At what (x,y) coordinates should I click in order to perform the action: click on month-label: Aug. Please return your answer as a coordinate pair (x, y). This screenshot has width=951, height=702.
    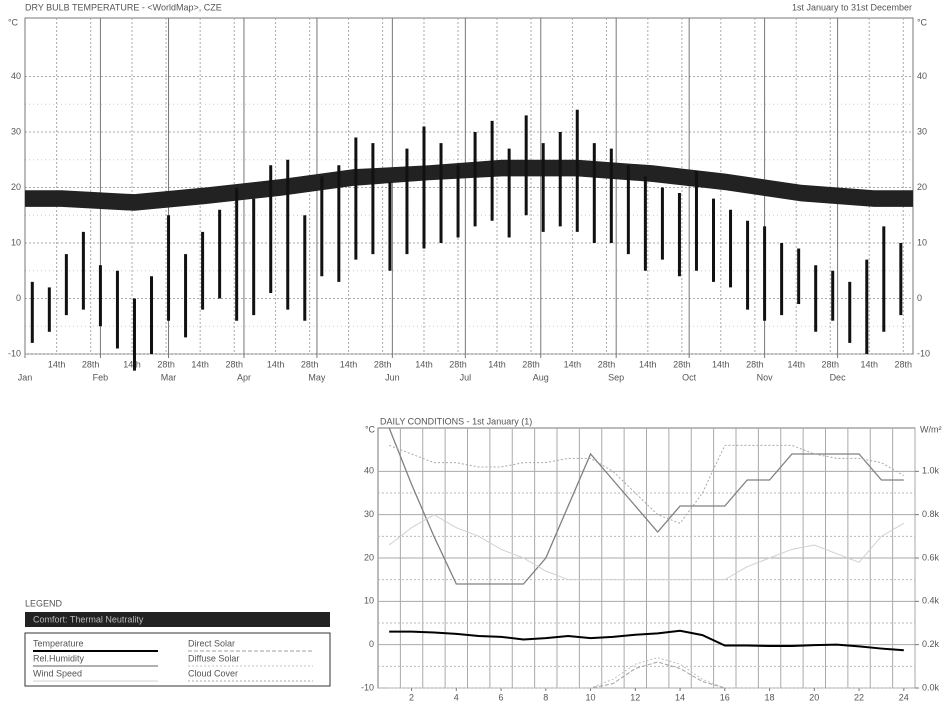
    Looking at the image, I should click on (541, 377).